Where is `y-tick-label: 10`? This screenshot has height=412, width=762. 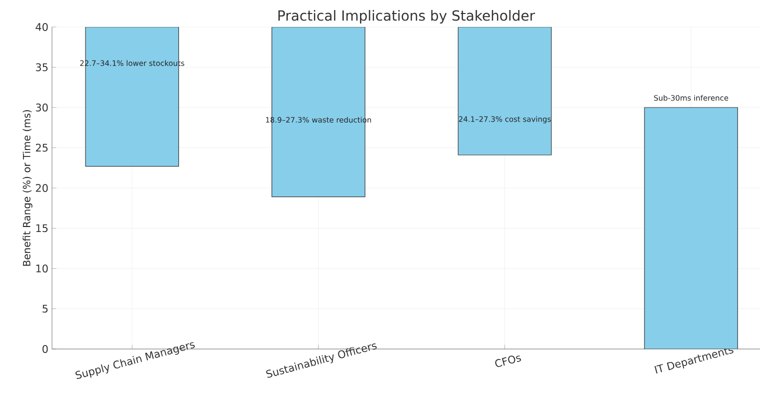
y-tick-label: 10 is located at coordinates (42, 268).